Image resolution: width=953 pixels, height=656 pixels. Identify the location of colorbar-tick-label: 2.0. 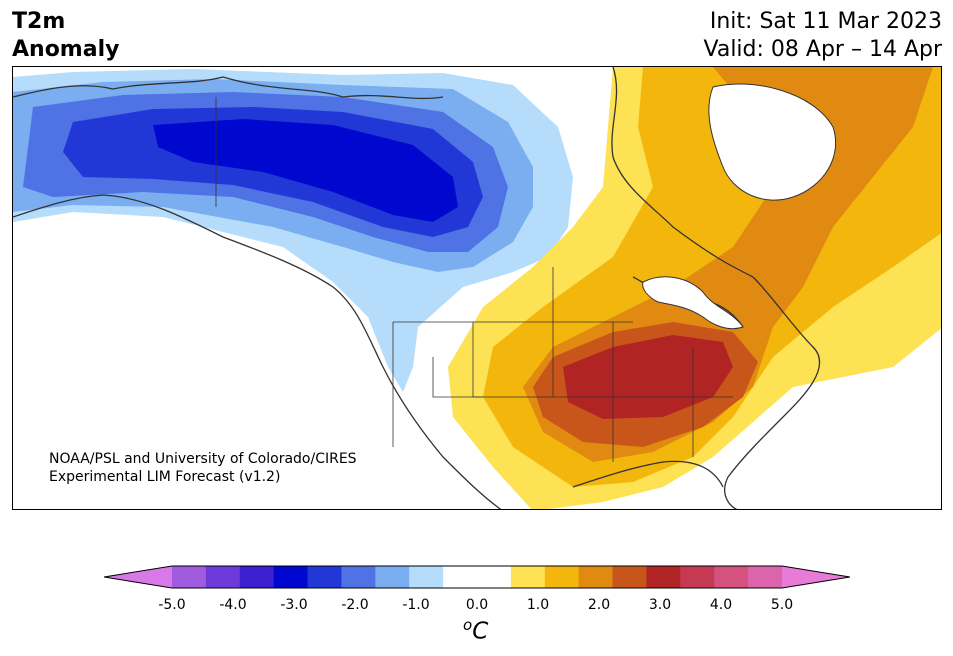
(599, 605).